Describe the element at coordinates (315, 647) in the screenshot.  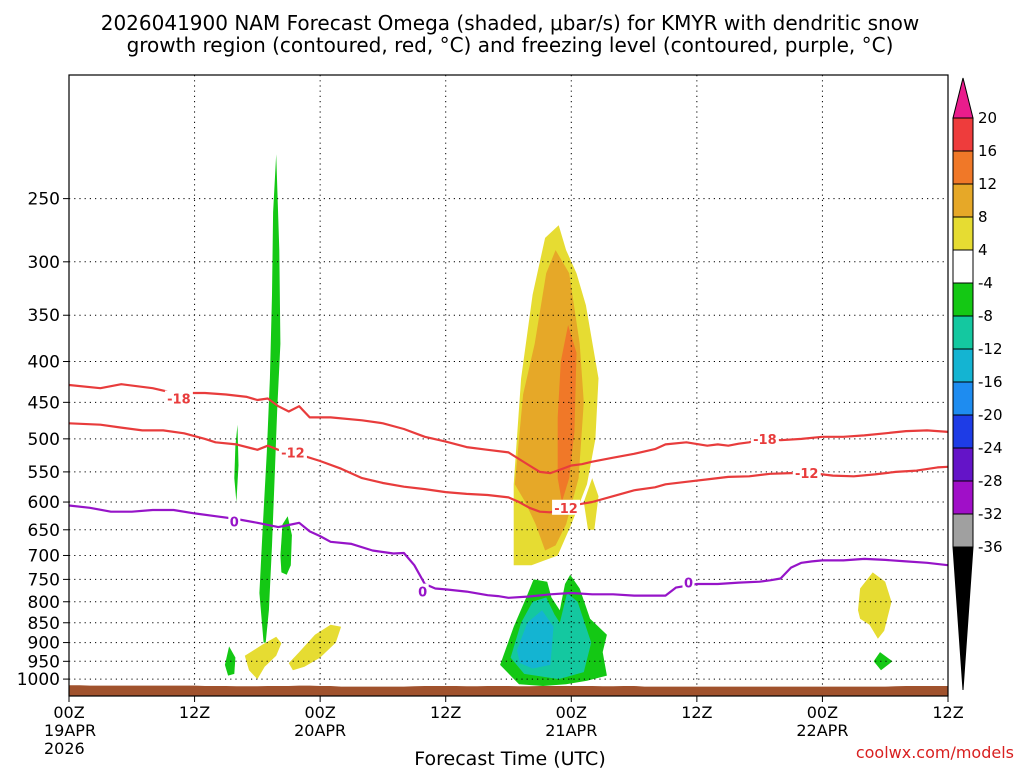
I see `omega-region-subsidence-patch-900mb-right` at that location.